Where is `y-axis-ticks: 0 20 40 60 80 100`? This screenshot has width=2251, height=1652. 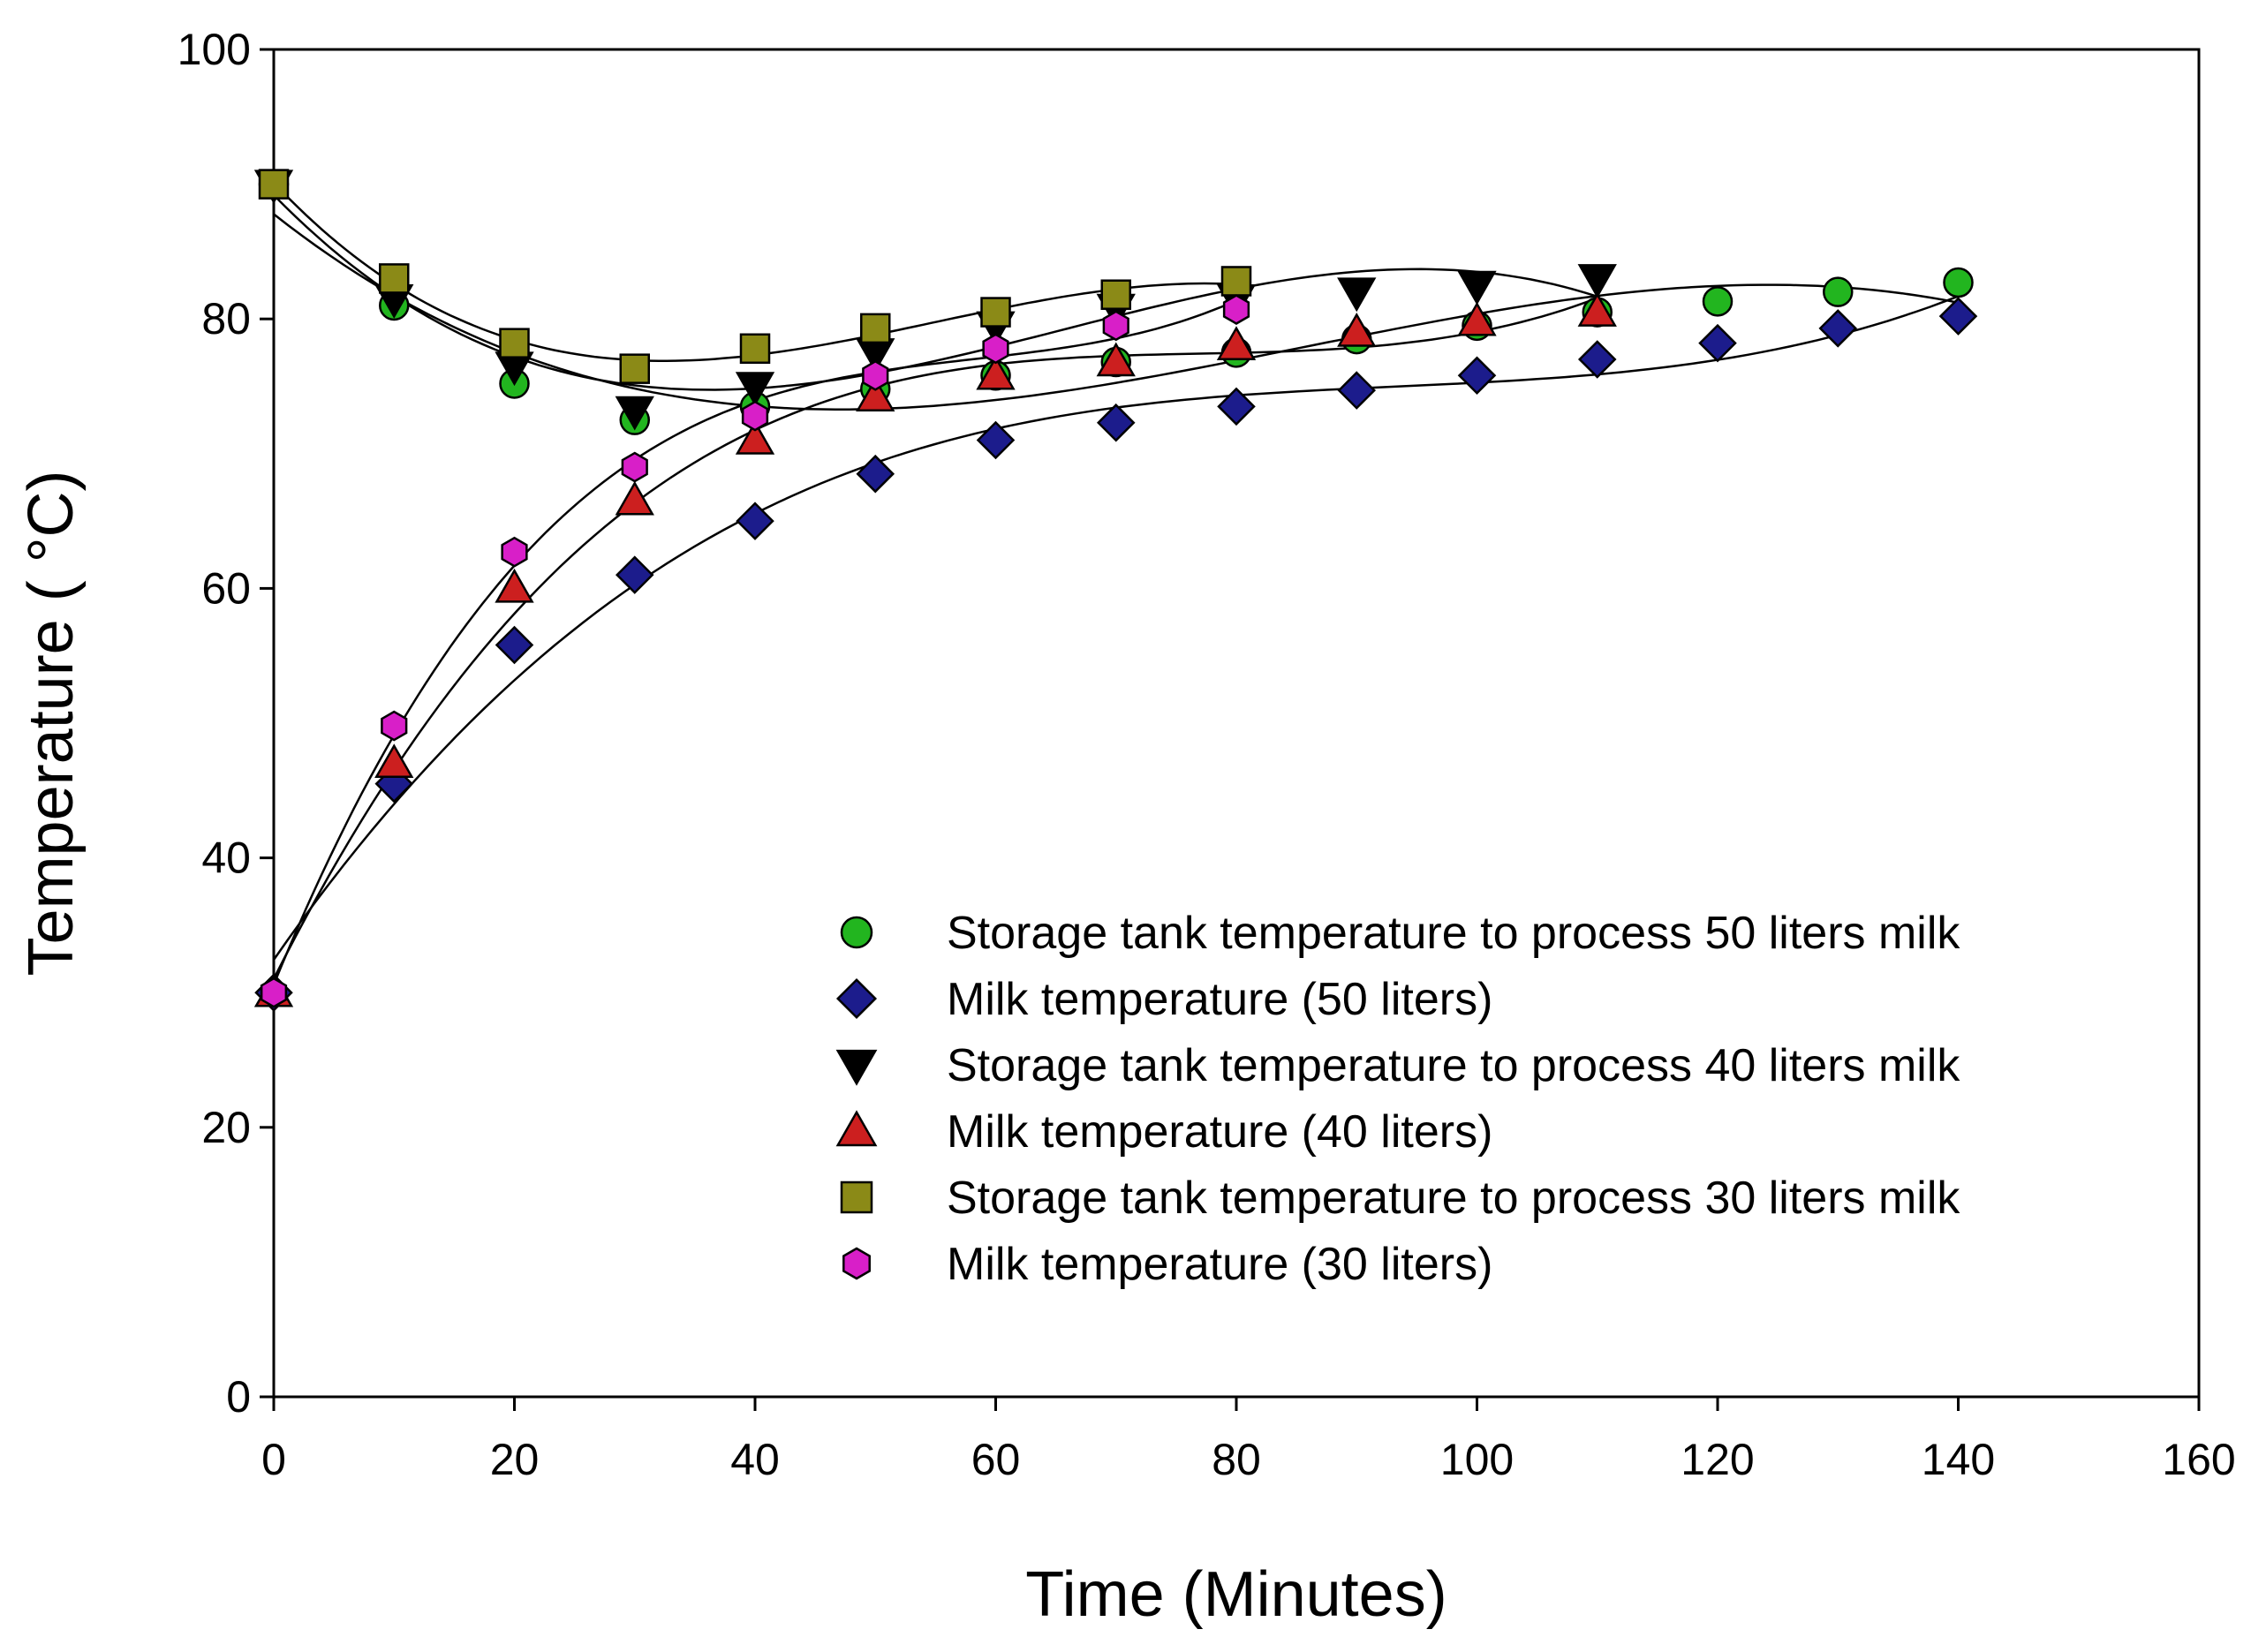 y-axis-ticks: 0 20 40 60 80 100 is located at coordinates (226, 723).